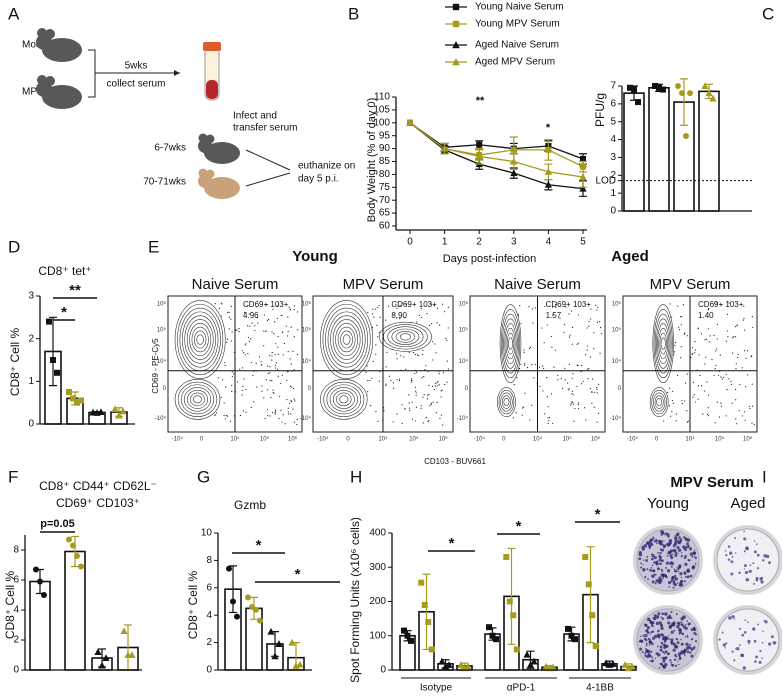  Describe the element at coordinates (209, 642) in the screenshot. I see `y-tick-label: 2` at that location.